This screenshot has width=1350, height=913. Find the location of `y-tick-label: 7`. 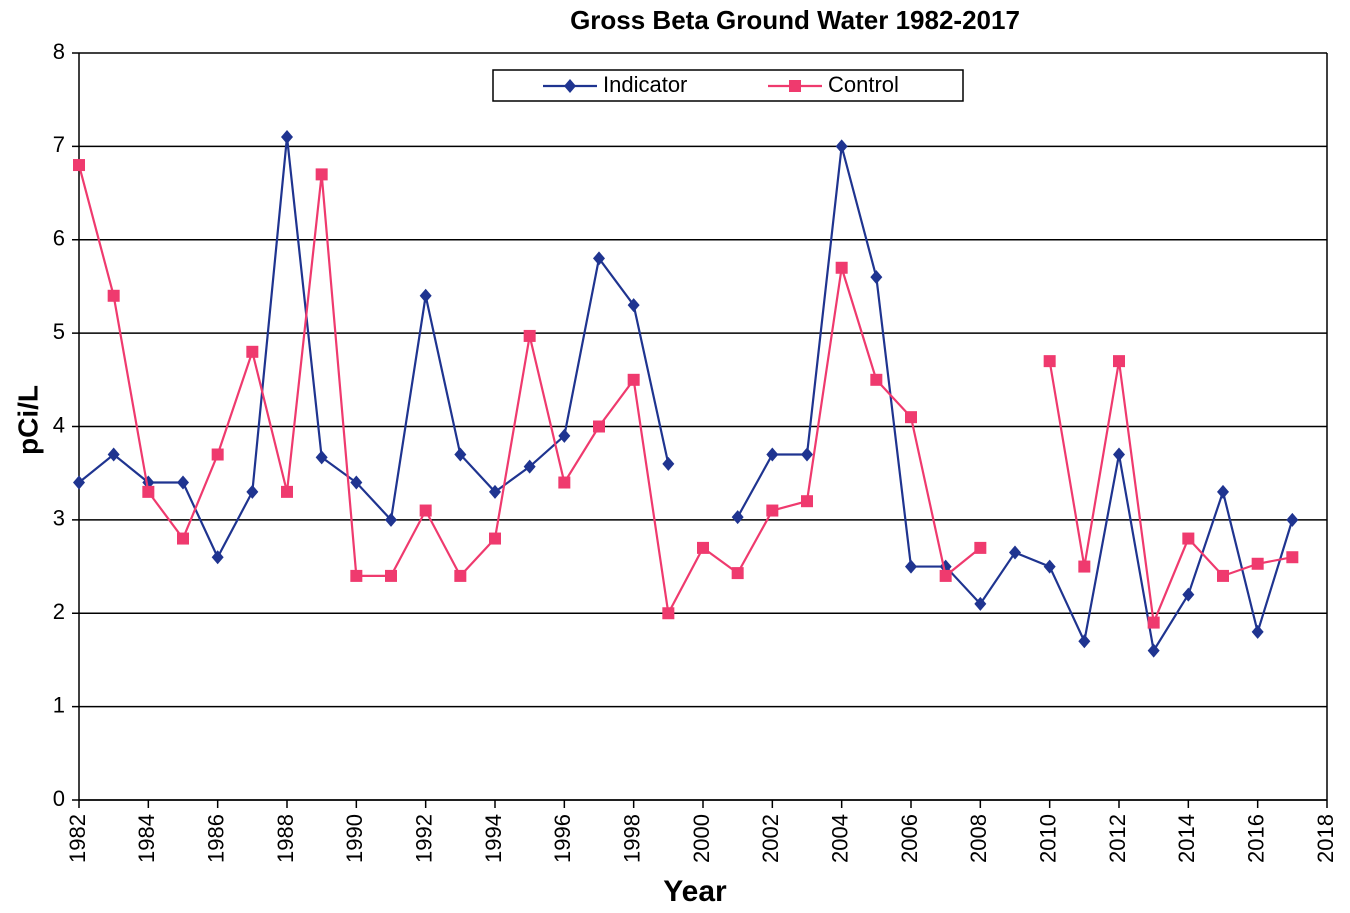

y-tick-label: 7 is located at coordinates (59, 144).